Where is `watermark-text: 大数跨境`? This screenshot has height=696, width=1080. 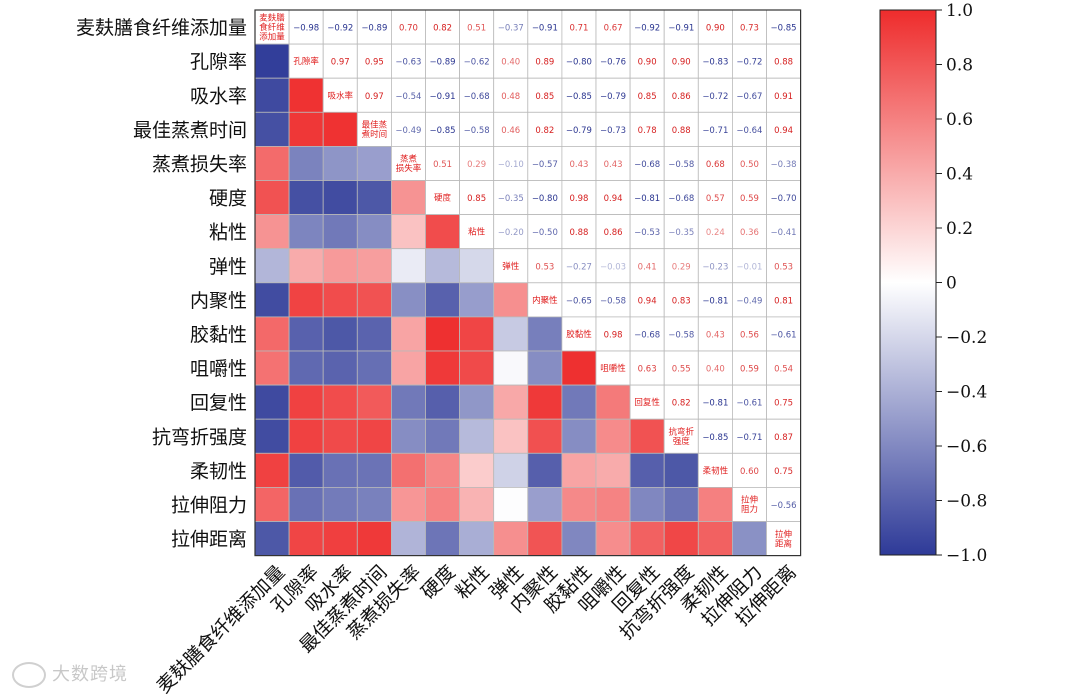
watermark-text: 大数跨境 is located at coordinates (90, 674).